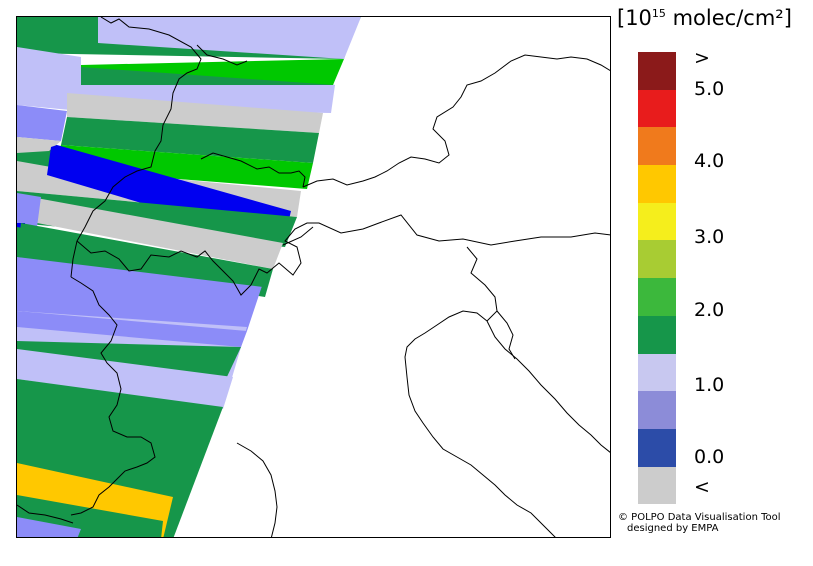  Describe the element at coordinates (673, 528) in the screenshot. I see `credit-line-2: designed by EMPA` at that location.